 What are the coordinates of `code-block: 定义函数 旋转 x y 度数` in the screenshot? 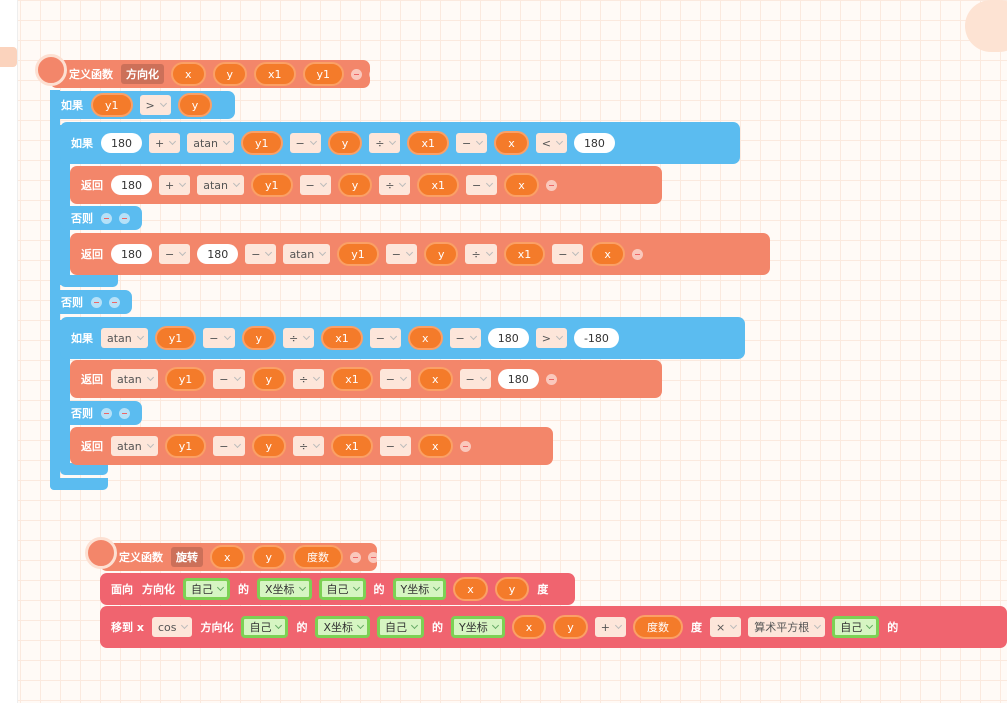 It's located at (238, 557).